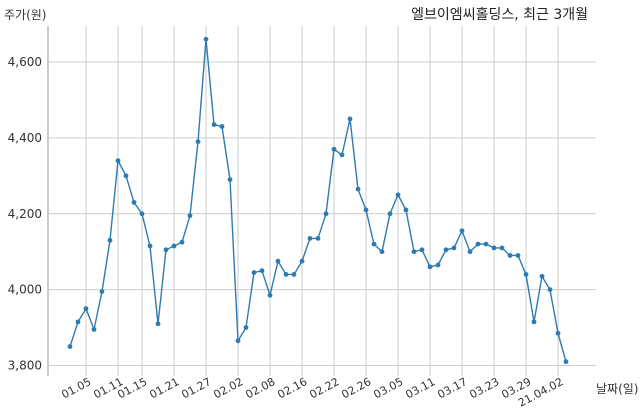 This screenshot has height=419, width=640. I want to click on x-tick-label: 01.05, so click(76, 388).